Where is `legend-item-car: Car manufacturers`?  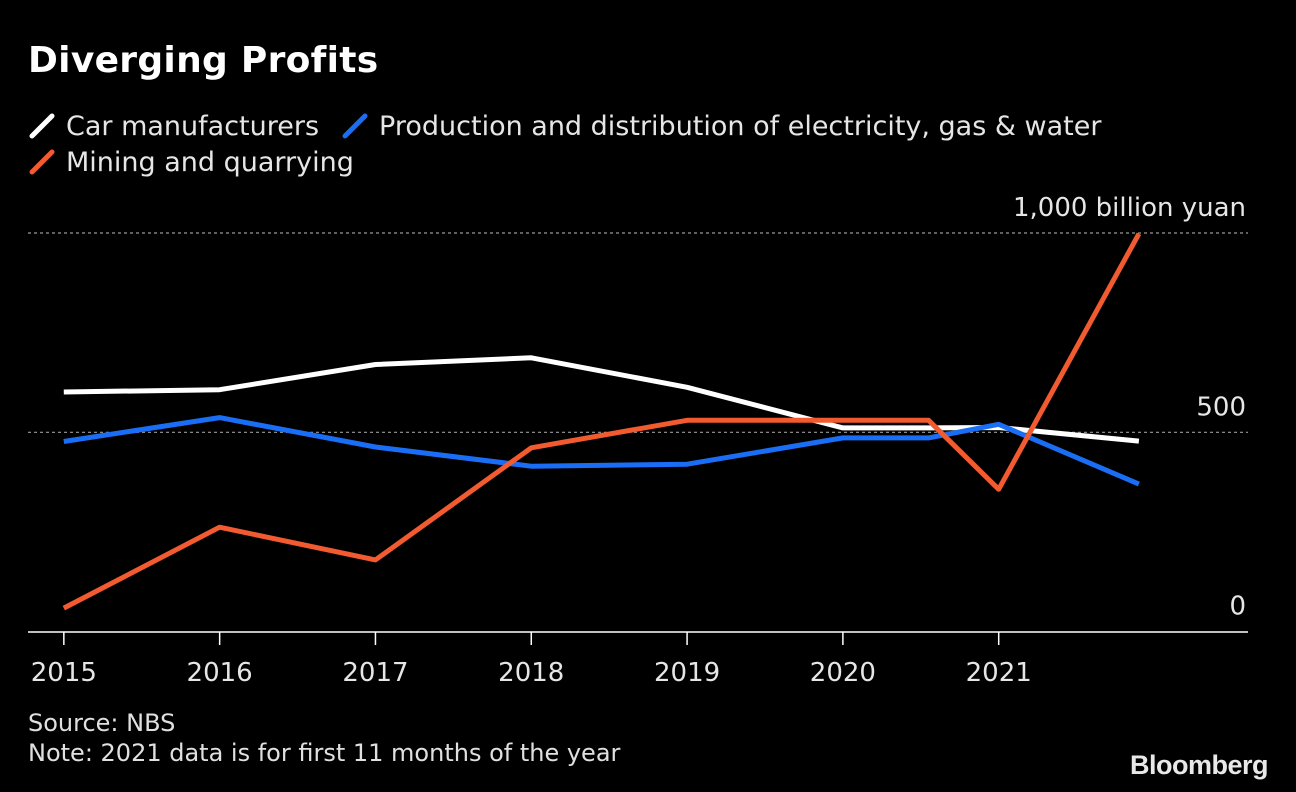 legend-item-car: Car manufacturers is located at coordinates (173, 126).